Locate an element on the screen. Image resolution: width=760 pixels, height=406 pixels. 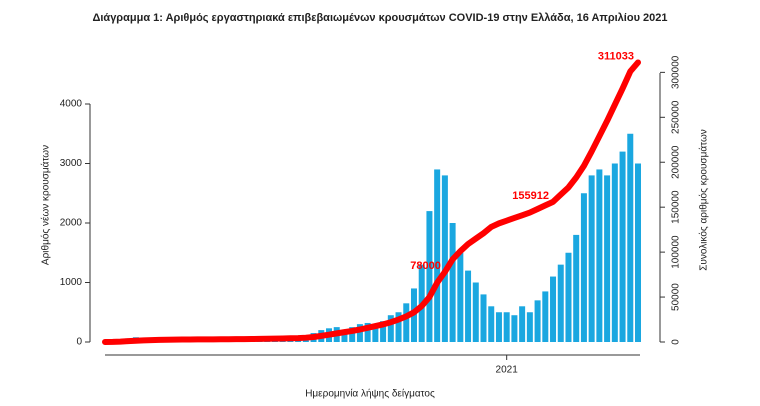
y-tick-label: 0 is located at coordinates (79, 342).